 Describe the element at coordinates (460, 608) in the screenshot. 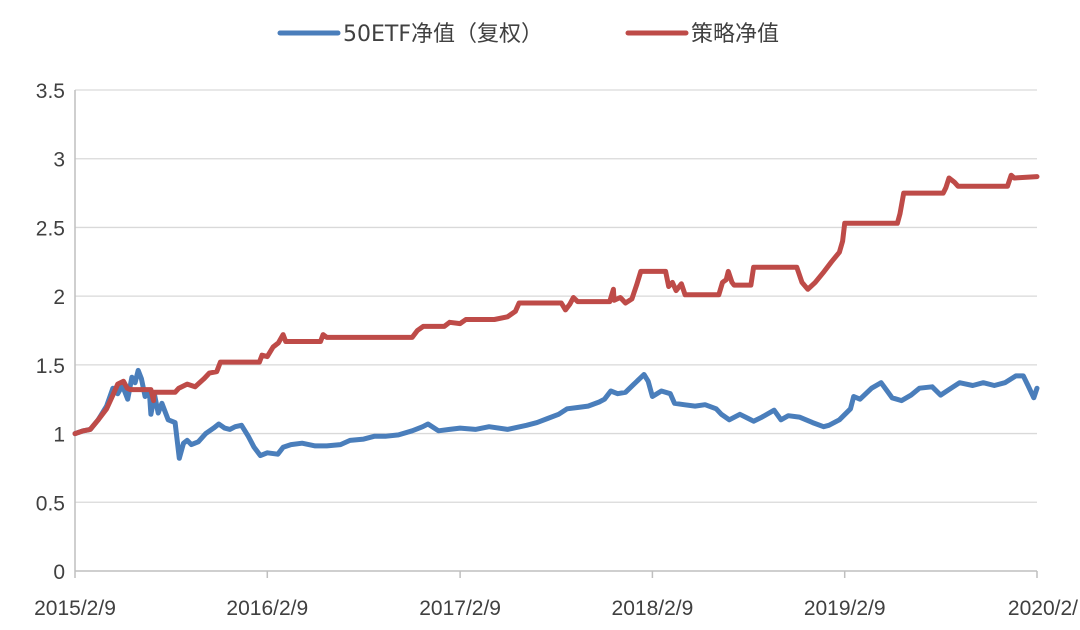

I see `x-tick-label: 2017/2/9` at that location.